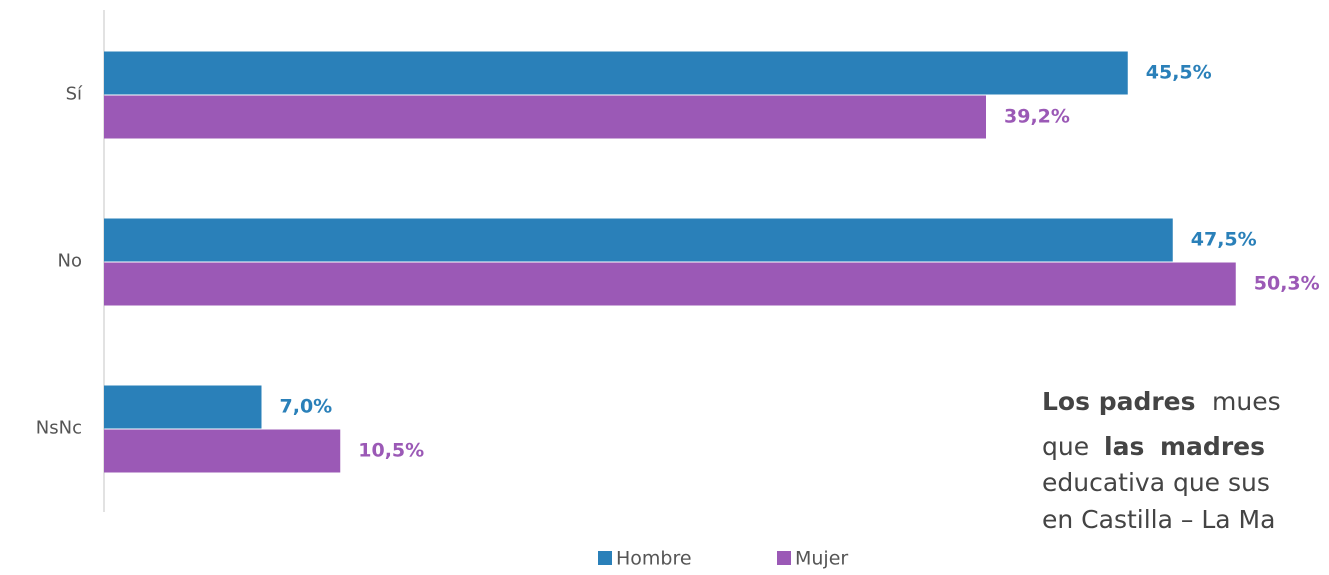 The height and width of the screenshot is (575, 1329). Describe the element at coordinates (1037, 117) in the screenshot. I see `data-label: 39,2%` at that location.